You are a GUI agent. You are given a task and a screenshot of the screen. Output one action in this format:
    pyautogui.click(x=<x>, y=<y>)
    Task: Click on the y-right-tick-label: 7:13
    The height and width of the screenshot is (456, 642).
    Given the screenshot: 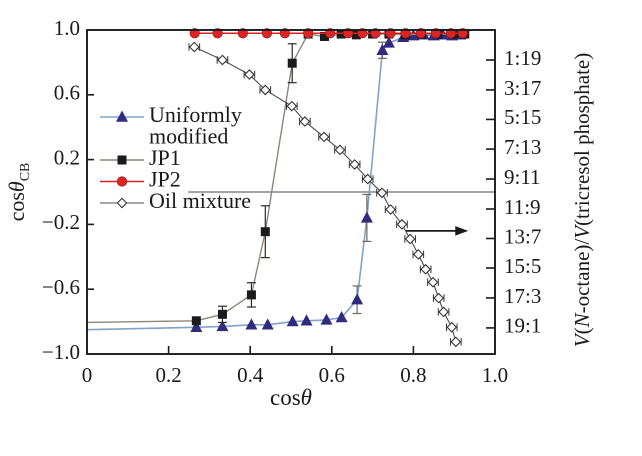 What is the action you would take?
    pyautogui.click(x=522, y=147)
    